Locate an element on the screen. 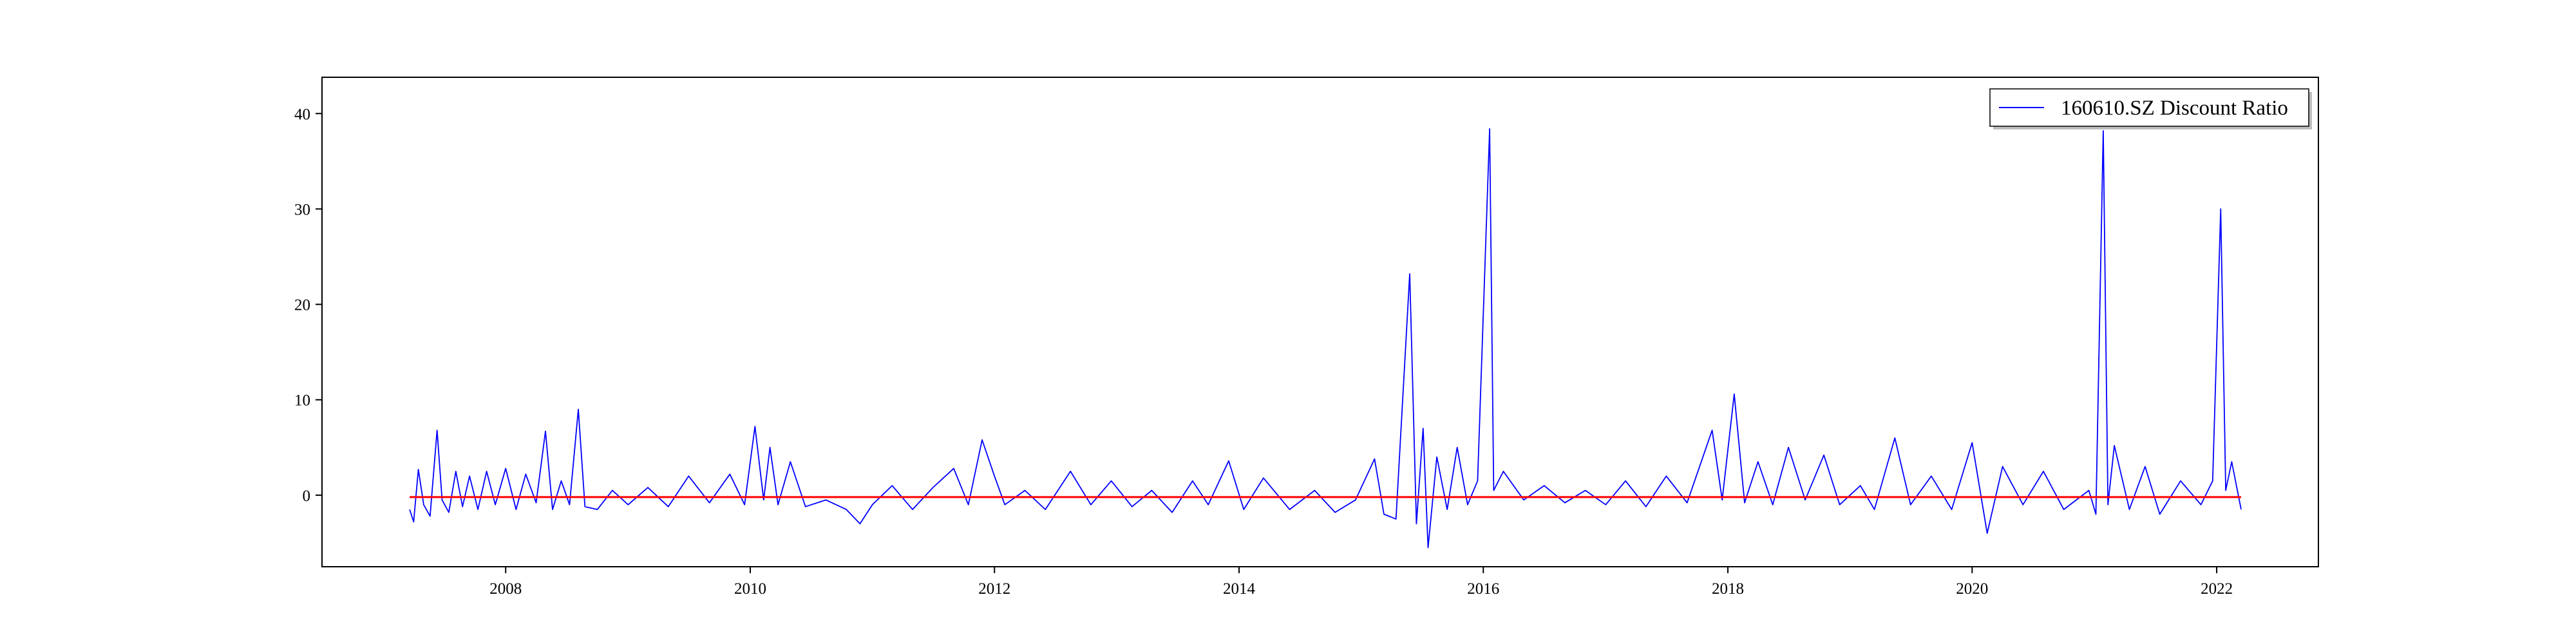 This screenshot has height=644, width=2576. y-axis: 0 10 20 30 40 is located at coordinates (308, 305).